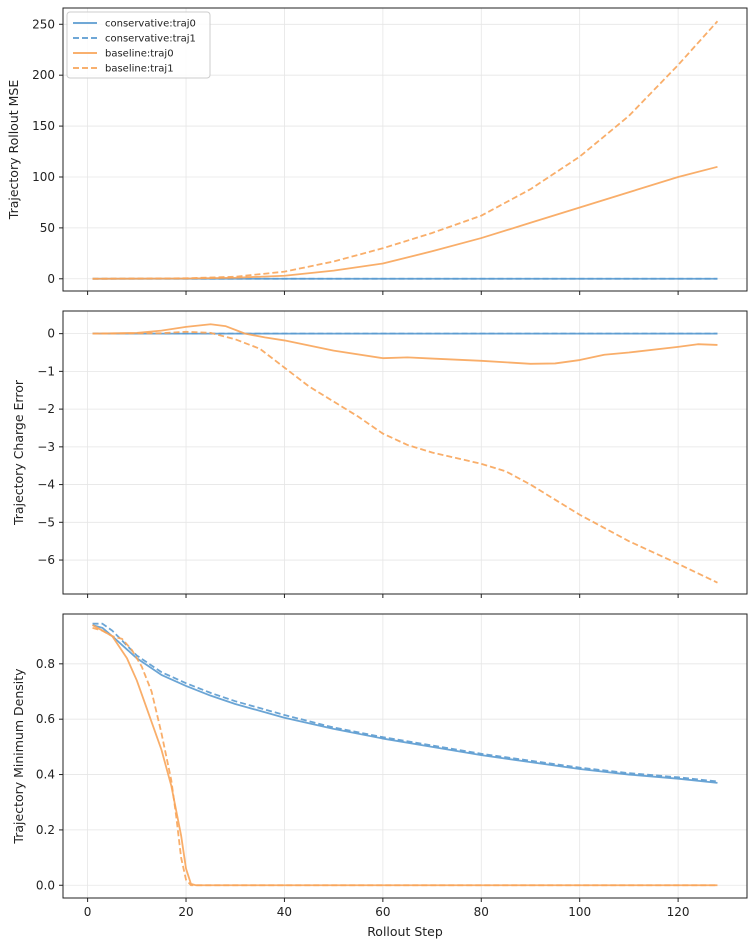 The width and height of the screenshot is (755, 946). Describe the element at coordinates (284, 912) in the screenshot. I see `x-tick-label: 40` at that location.